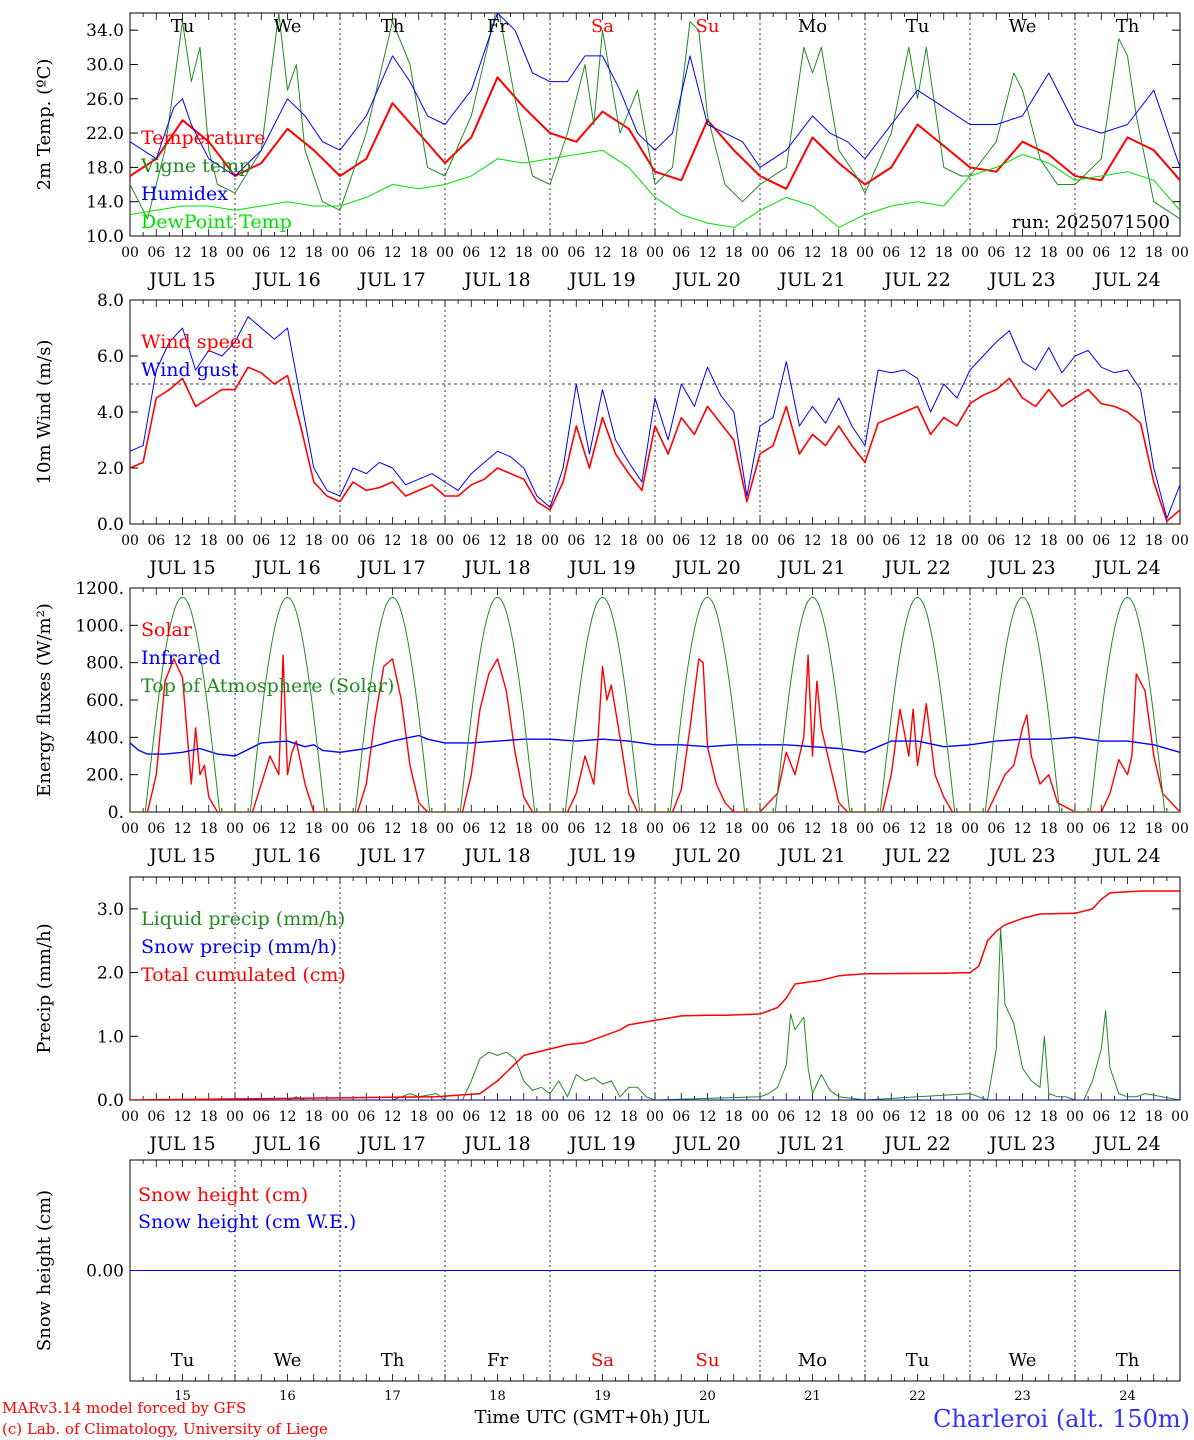 This screenshot has height=1440, width=1194. I want to click on date-label: JUL 22, so click(916, 1144).